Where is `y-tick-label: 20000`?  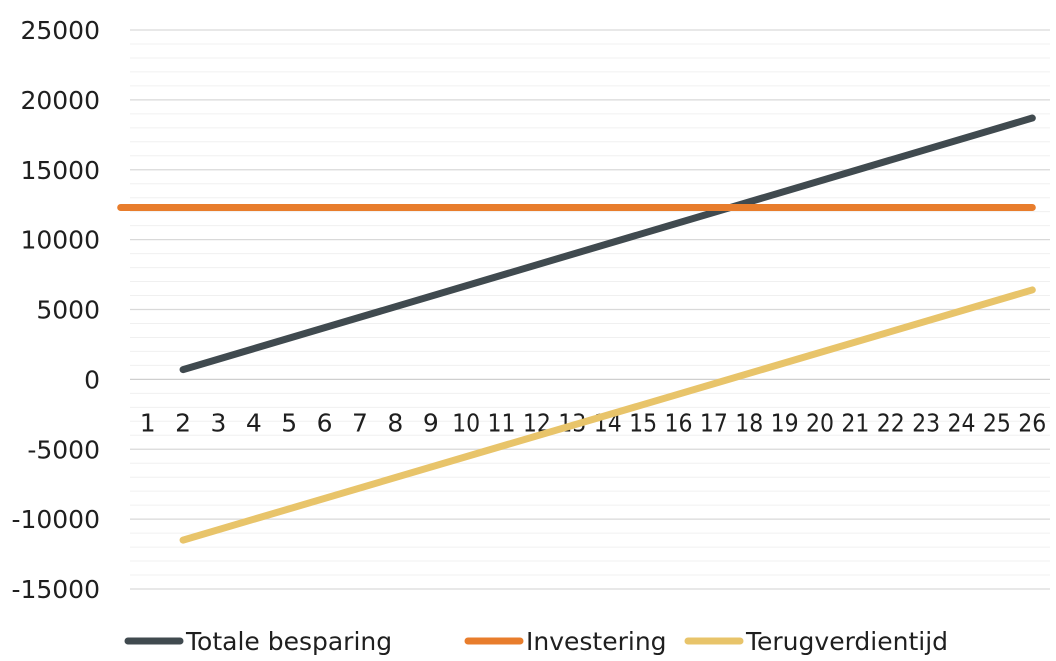
y-tick-label: 20000 is located at coordinates (60, 100).